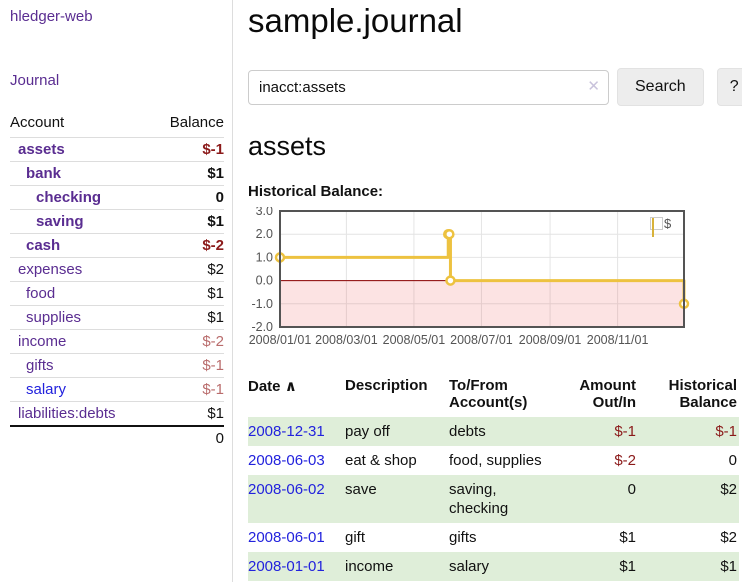 This screenshot has width=742, height=582. Describe the element at coordinates (604, 499) in the screenshot. I see `transaction-amount: 0` at that location.